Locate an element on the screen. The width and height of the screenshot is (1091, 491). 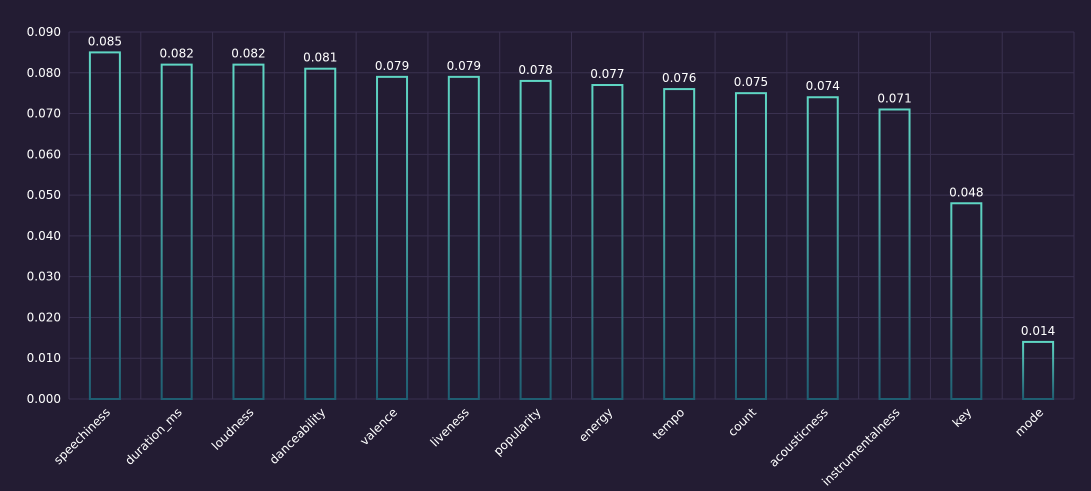
y-tick-label: 0.060 is located at coordinates (44, 154).